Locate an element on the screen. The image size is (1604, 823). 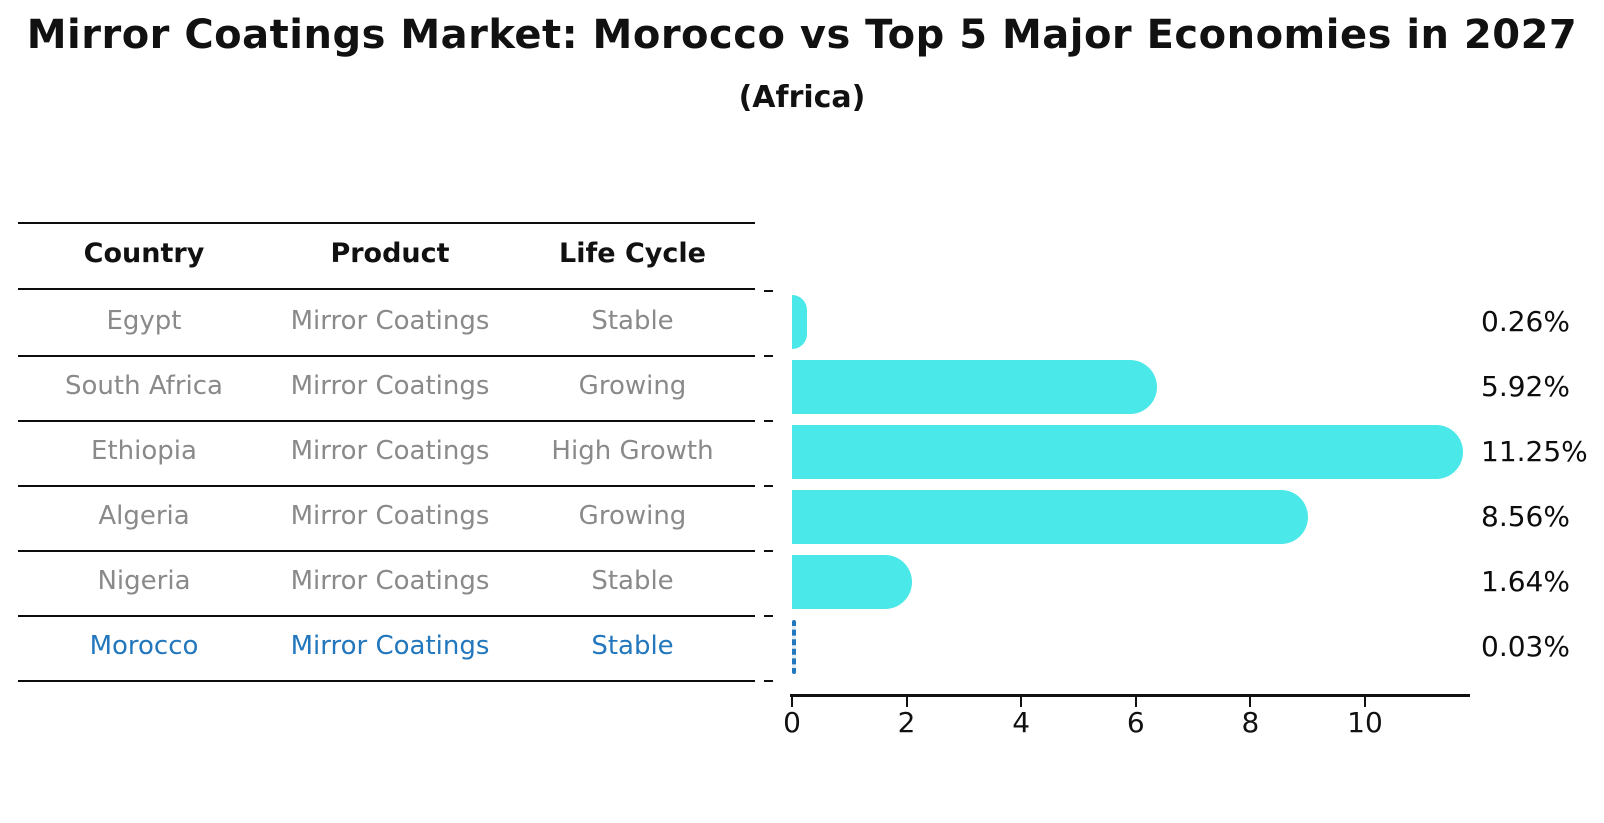
chart-subtitle: (Africa) is located at coordinates (802, 97).